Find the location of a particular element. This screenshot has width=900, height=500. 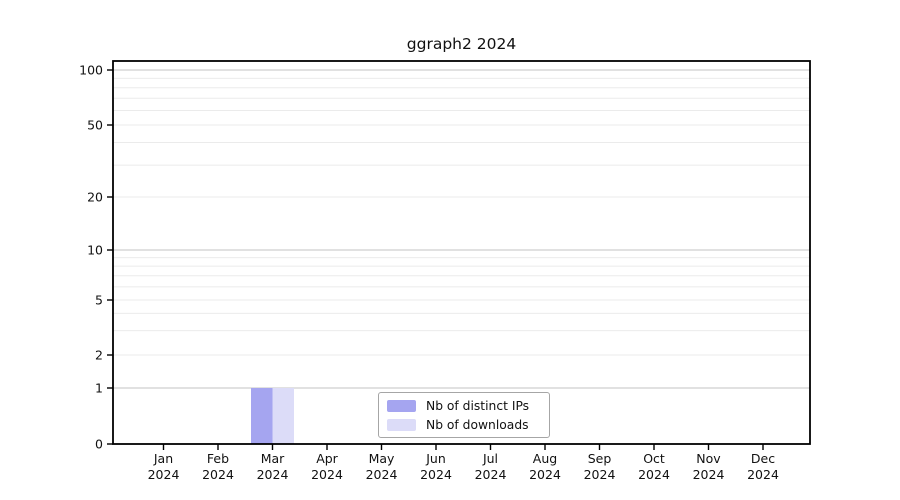

x-tick-label-month: Feb is located at coordinates (218, 458).